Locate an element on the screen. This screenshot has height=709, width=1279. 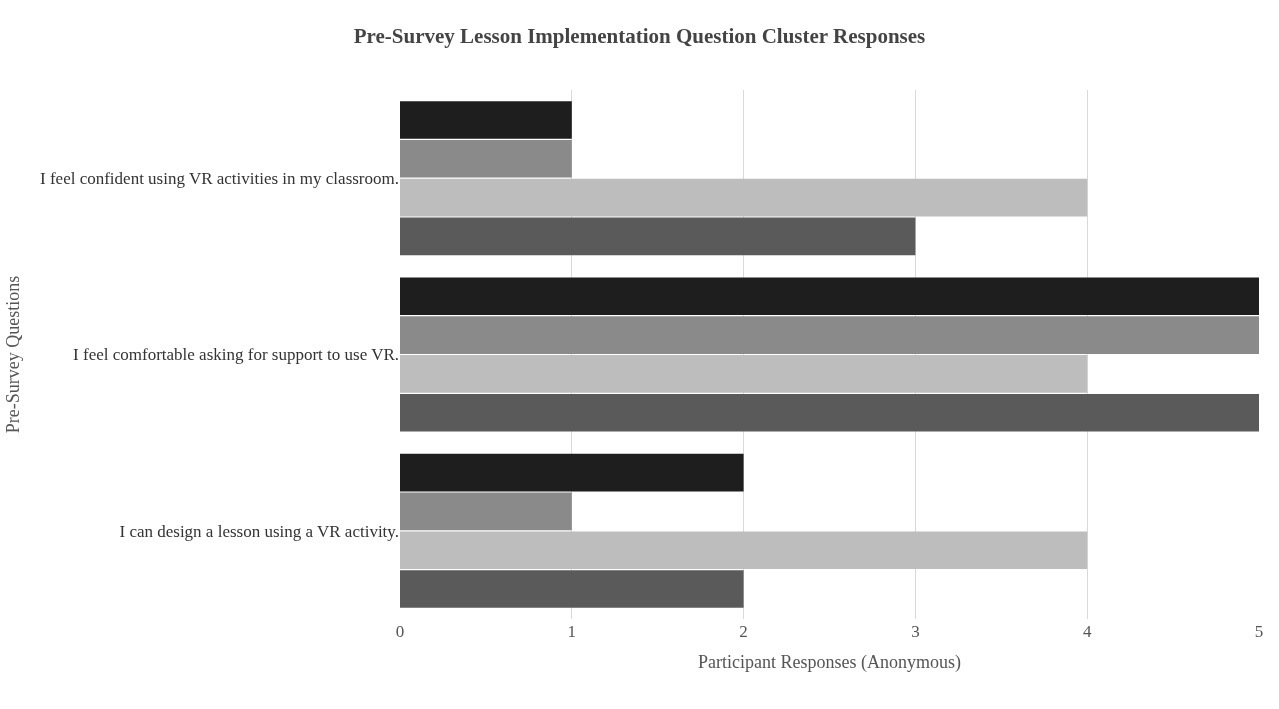
y-tick-label: I can design a lesson using a VR activity. is located at coordinates (259, 531).